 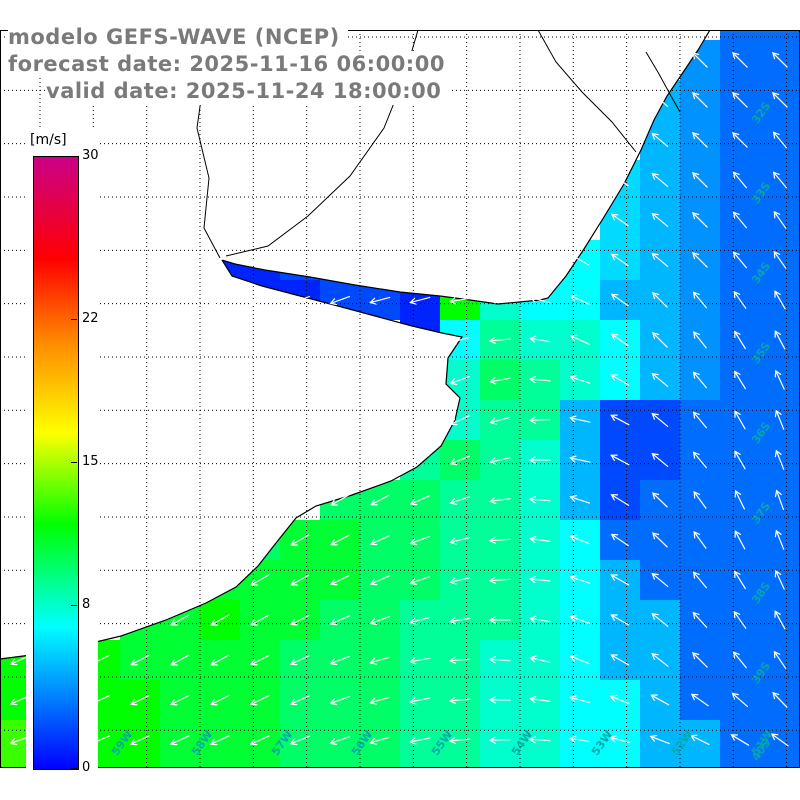 I want to click on colorbar-tick-label: 8, so click(x=86, y=604).